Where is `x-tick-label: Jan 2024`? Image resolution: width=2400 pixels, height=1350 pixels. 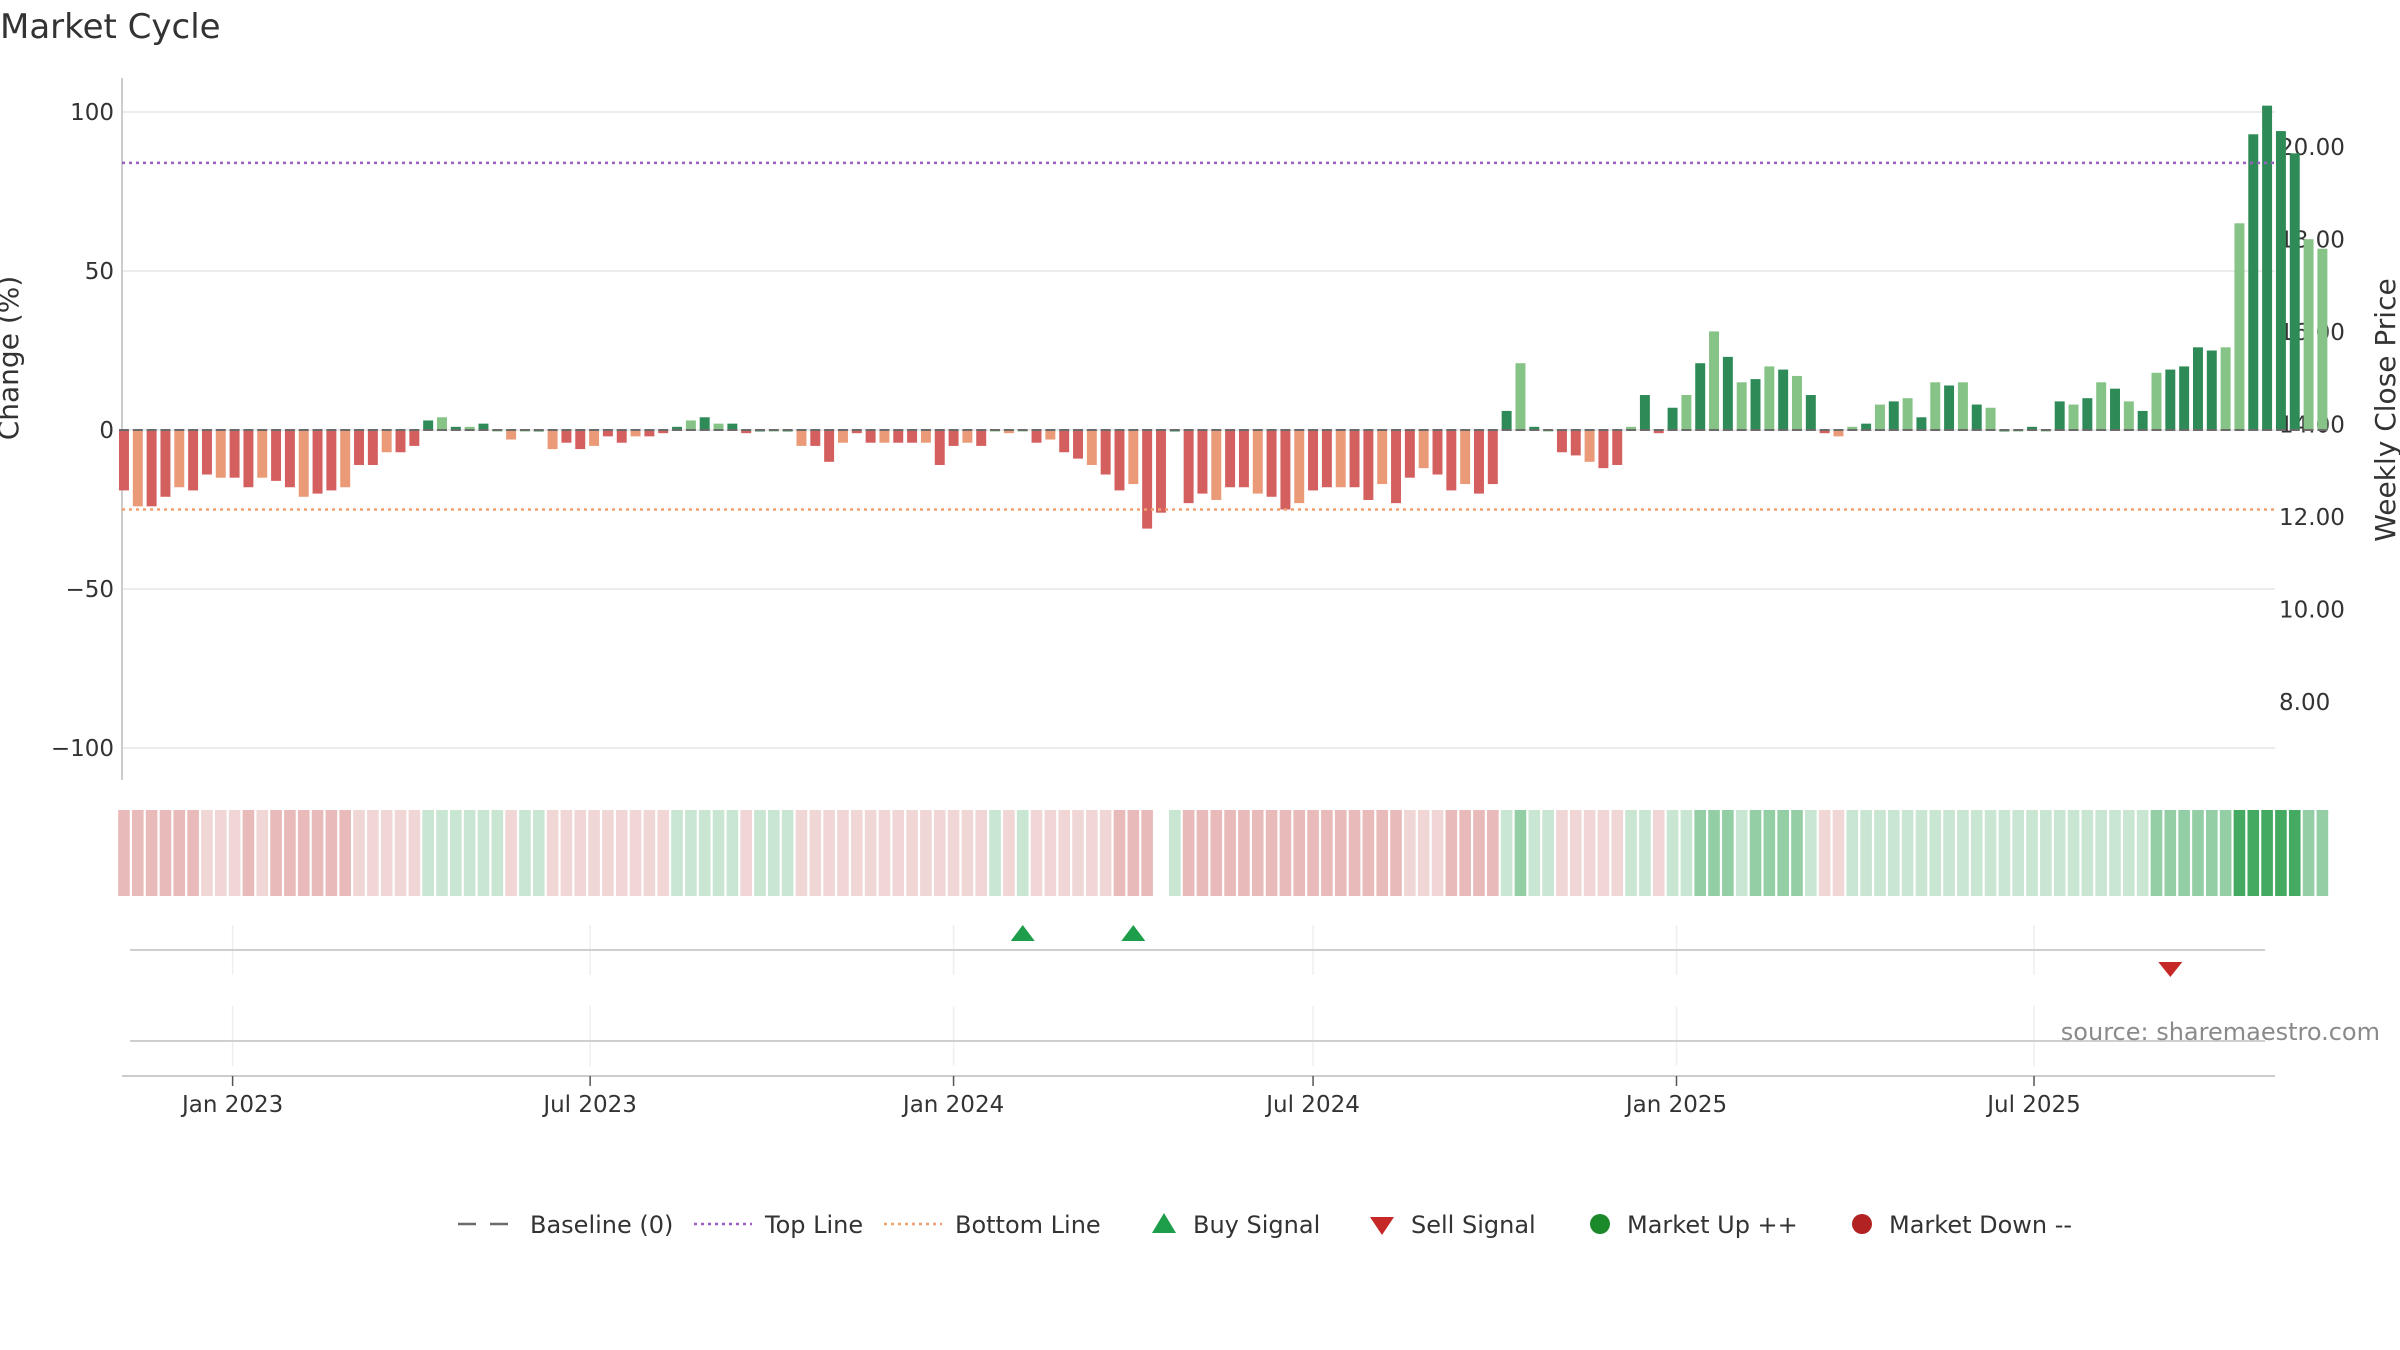 x-tick-label: Jan 2024 is located at coordinates (952, 1105).